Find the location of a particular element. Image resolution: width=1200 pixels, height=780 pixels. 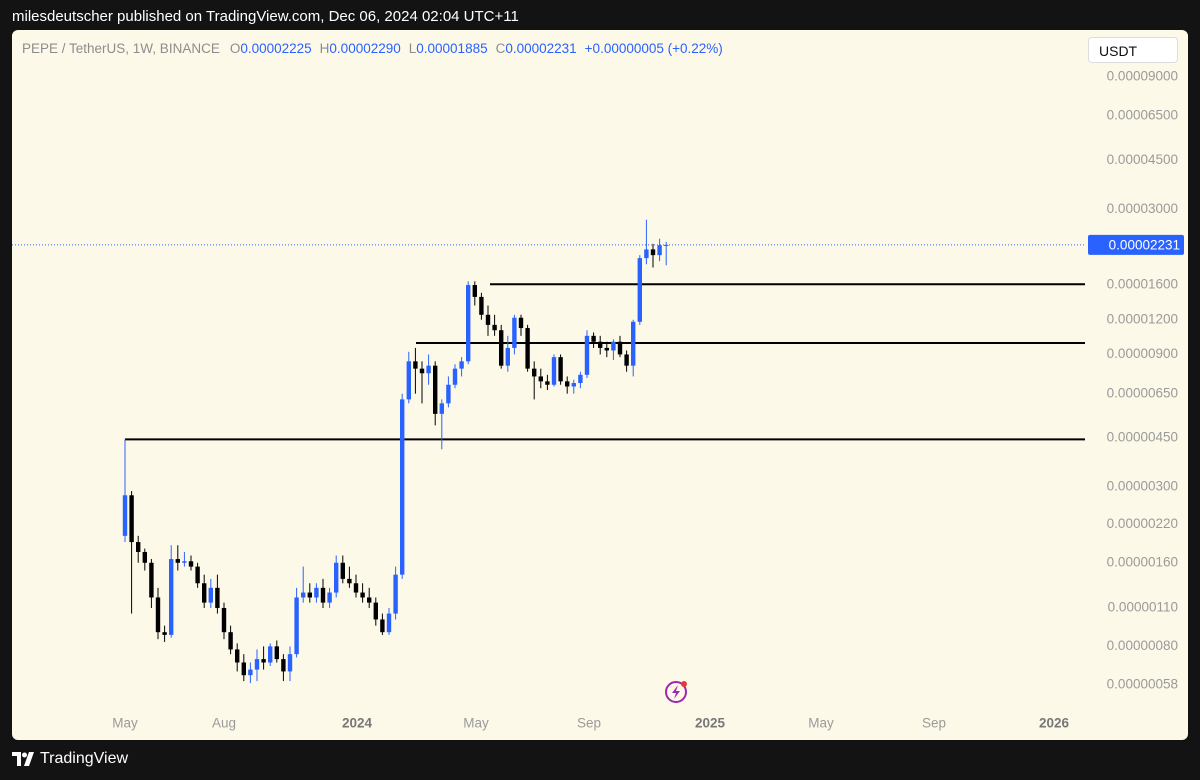

x-tick-label: 2025 is located at coordinates (710, 723).